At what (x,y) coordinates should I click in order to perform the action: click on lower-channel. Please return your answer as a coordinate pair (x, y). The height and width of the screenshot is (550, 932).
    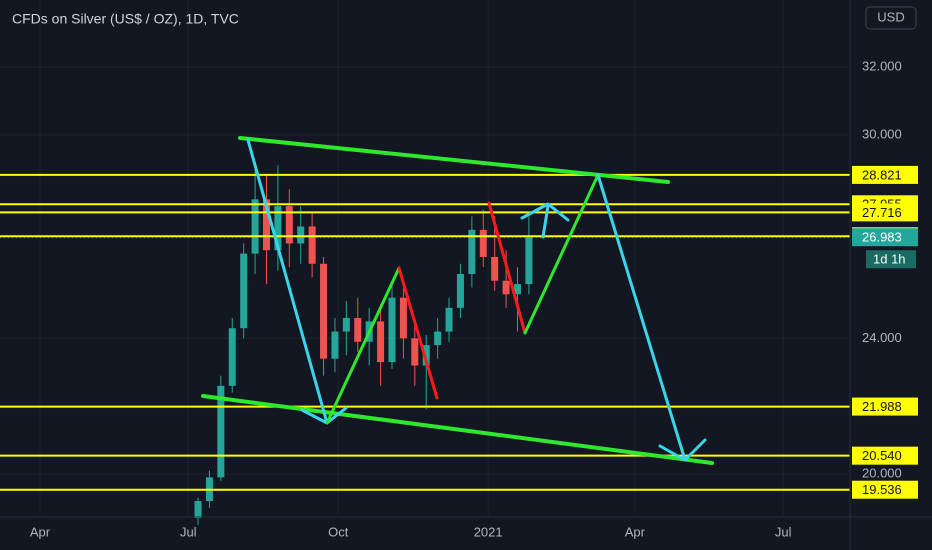
    Looking at the image, I should click on (457, 429).